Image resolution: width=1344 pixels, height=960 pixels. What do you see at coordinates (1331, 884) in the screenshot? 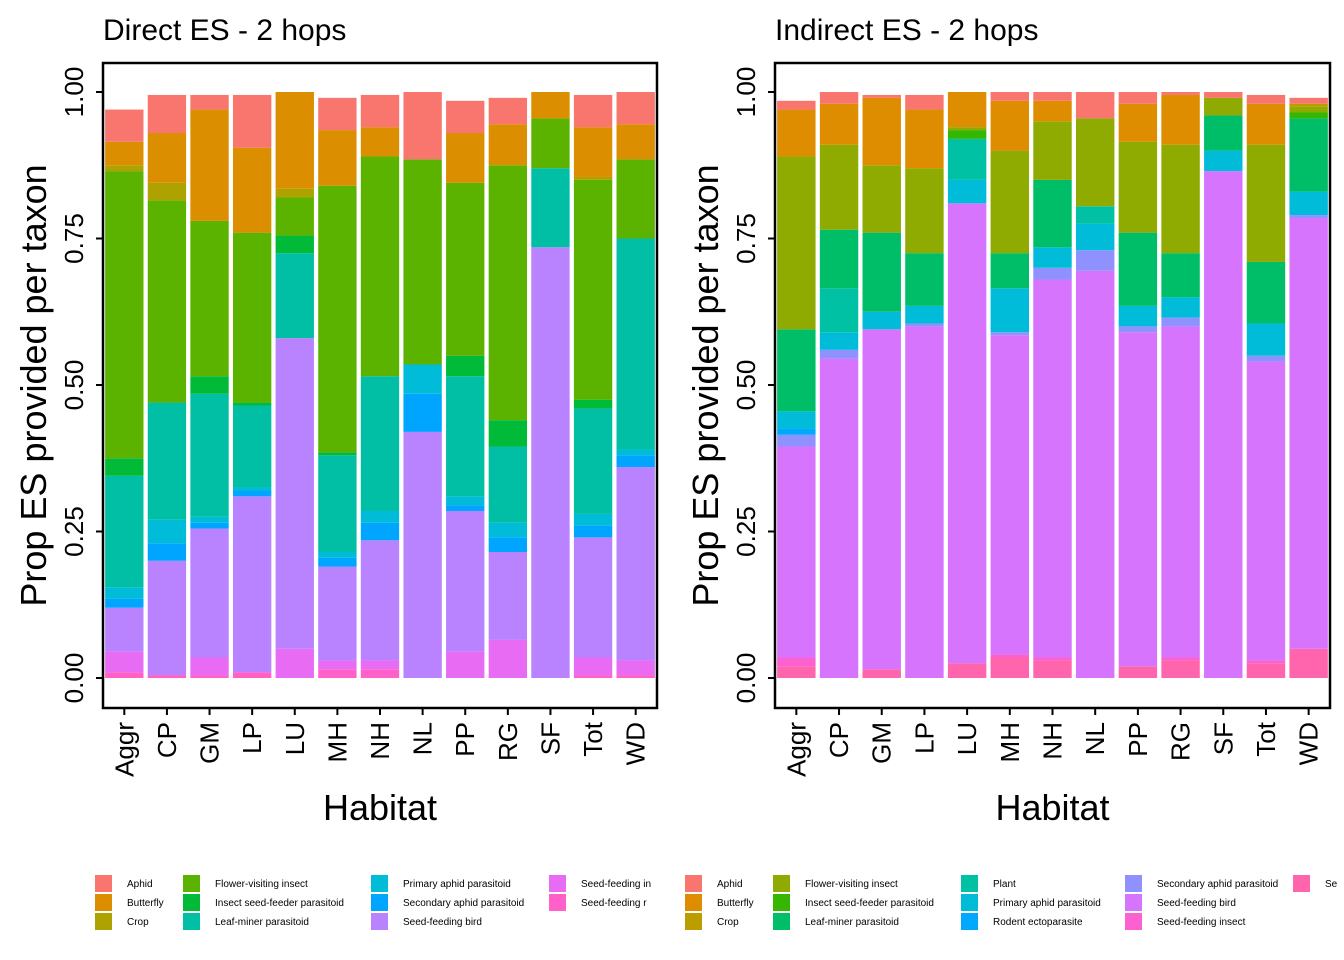
I see `legend-label: Se` at bounding box center [1331, 884].